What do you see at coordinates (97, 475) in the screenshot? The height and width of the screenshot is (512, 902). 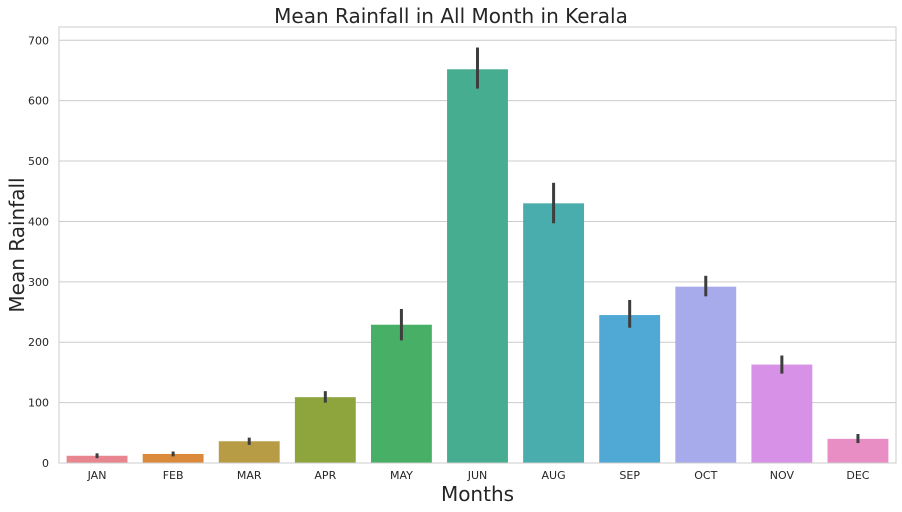 I see `x-tick-label: JAN` at bounding box center [97, 475].